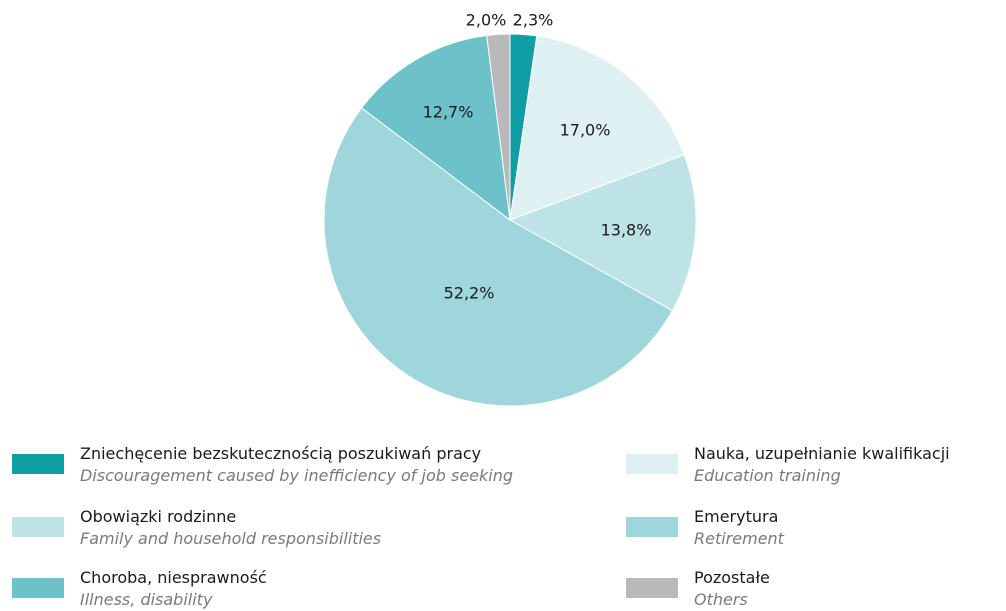  Describe the element at coordinates (585, 130) in the screenshot. I see `slice-label-education: 17,0%` at that location.